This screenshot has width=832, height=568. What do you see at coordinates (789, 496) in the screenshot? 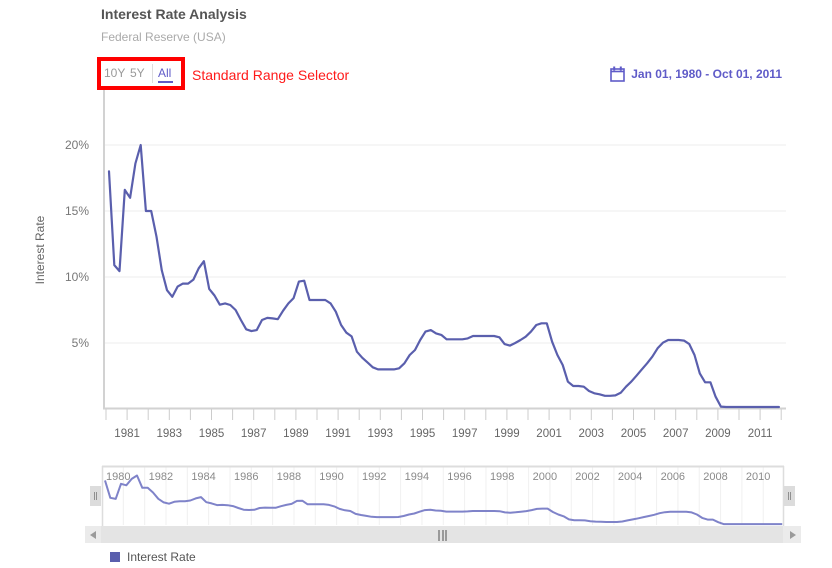
I see `navigator-right-handle` at bounding box center [789, 496].